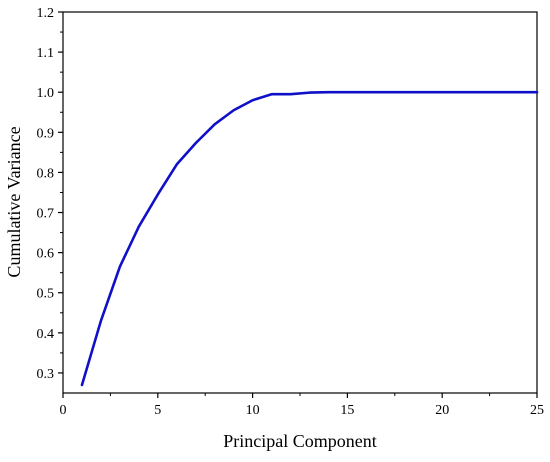  What do you see at coordinates (63, 410) in the screenshot?
I see `x-tick-label: 0` at bounding box center [63, 410].